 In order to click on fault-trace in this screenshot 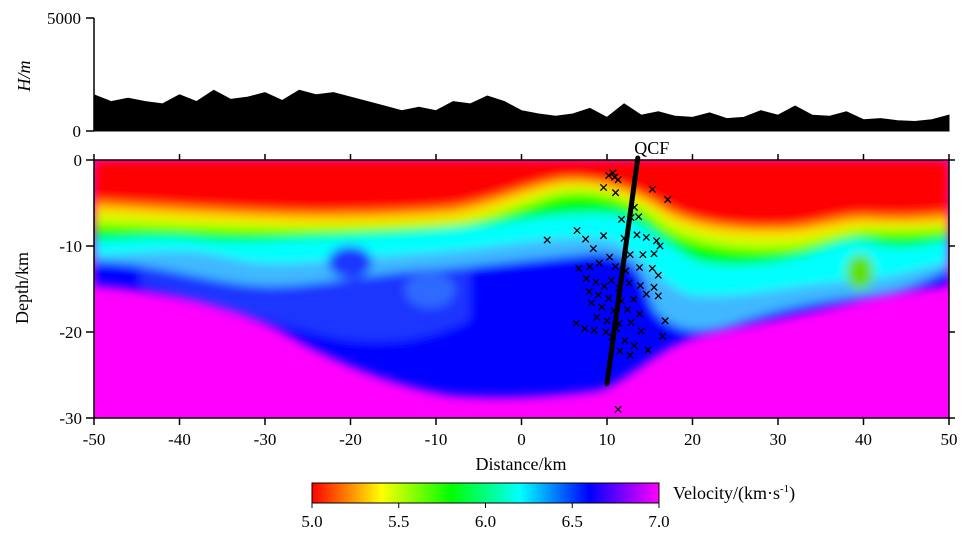, I will do `click(622, 271)`.